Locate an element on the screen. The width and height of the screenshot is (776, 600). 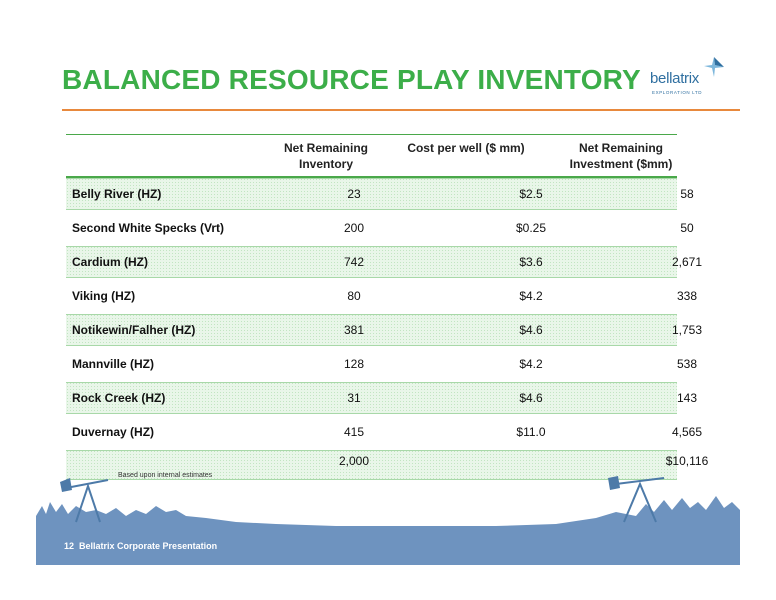
row-investment: 4,565 is located at coordinates (687, 432).